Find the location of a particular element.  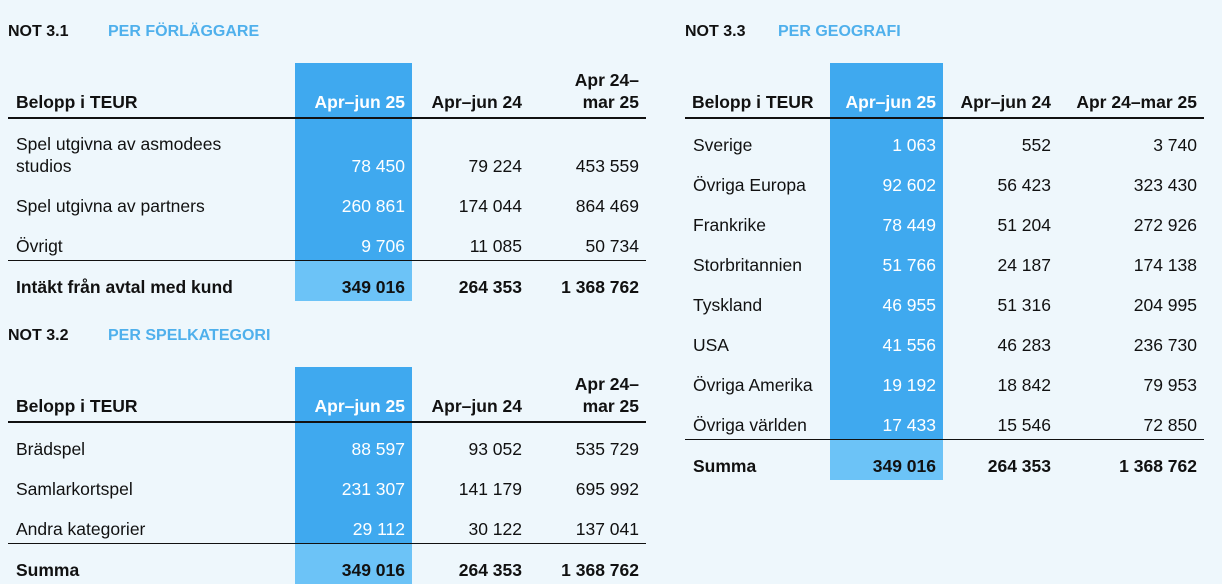

note-3-1-heading: NOT 3.1 PER FÖRLÄGGARE is located at coordinates (133, 32).